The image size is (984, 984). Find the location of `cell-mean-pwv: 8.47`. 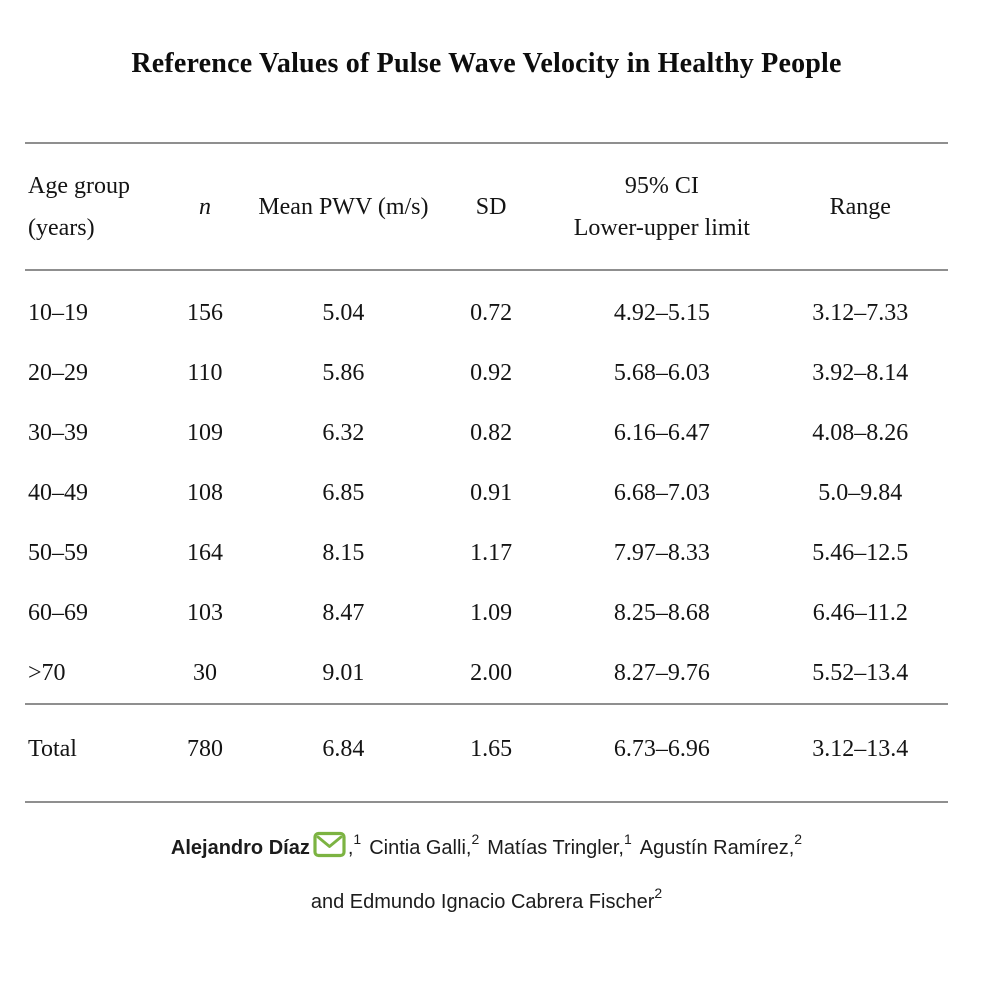

cell-mean-pwv: 8.47 is located at coordinates (343, 612).